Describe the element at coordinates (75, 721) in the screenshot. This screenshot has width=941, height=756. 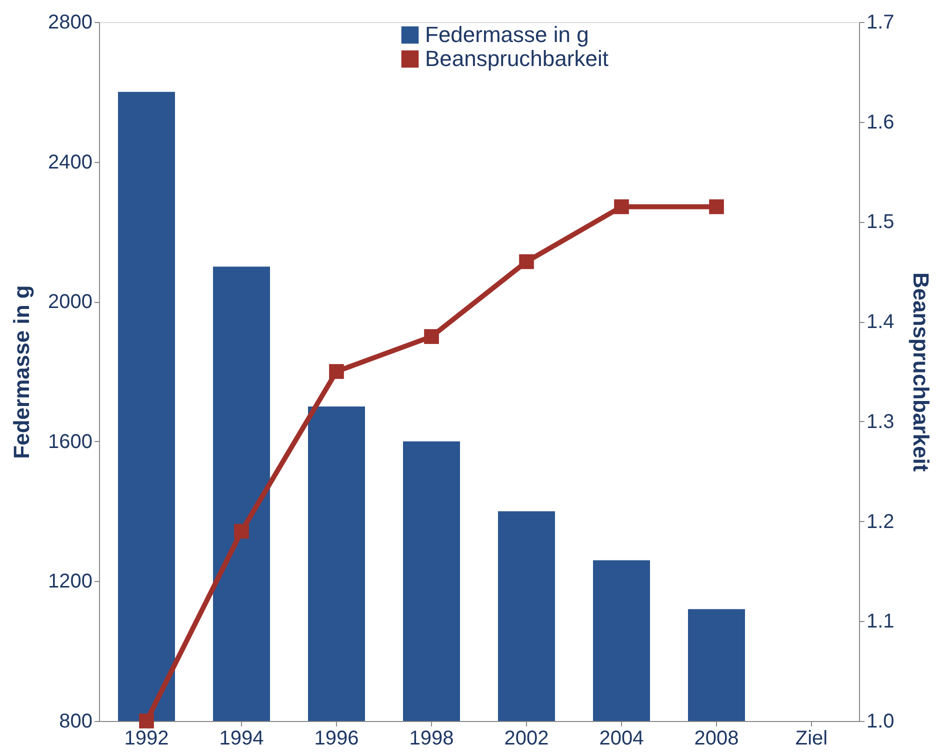
I see `y-tick-label: 800` at that location.